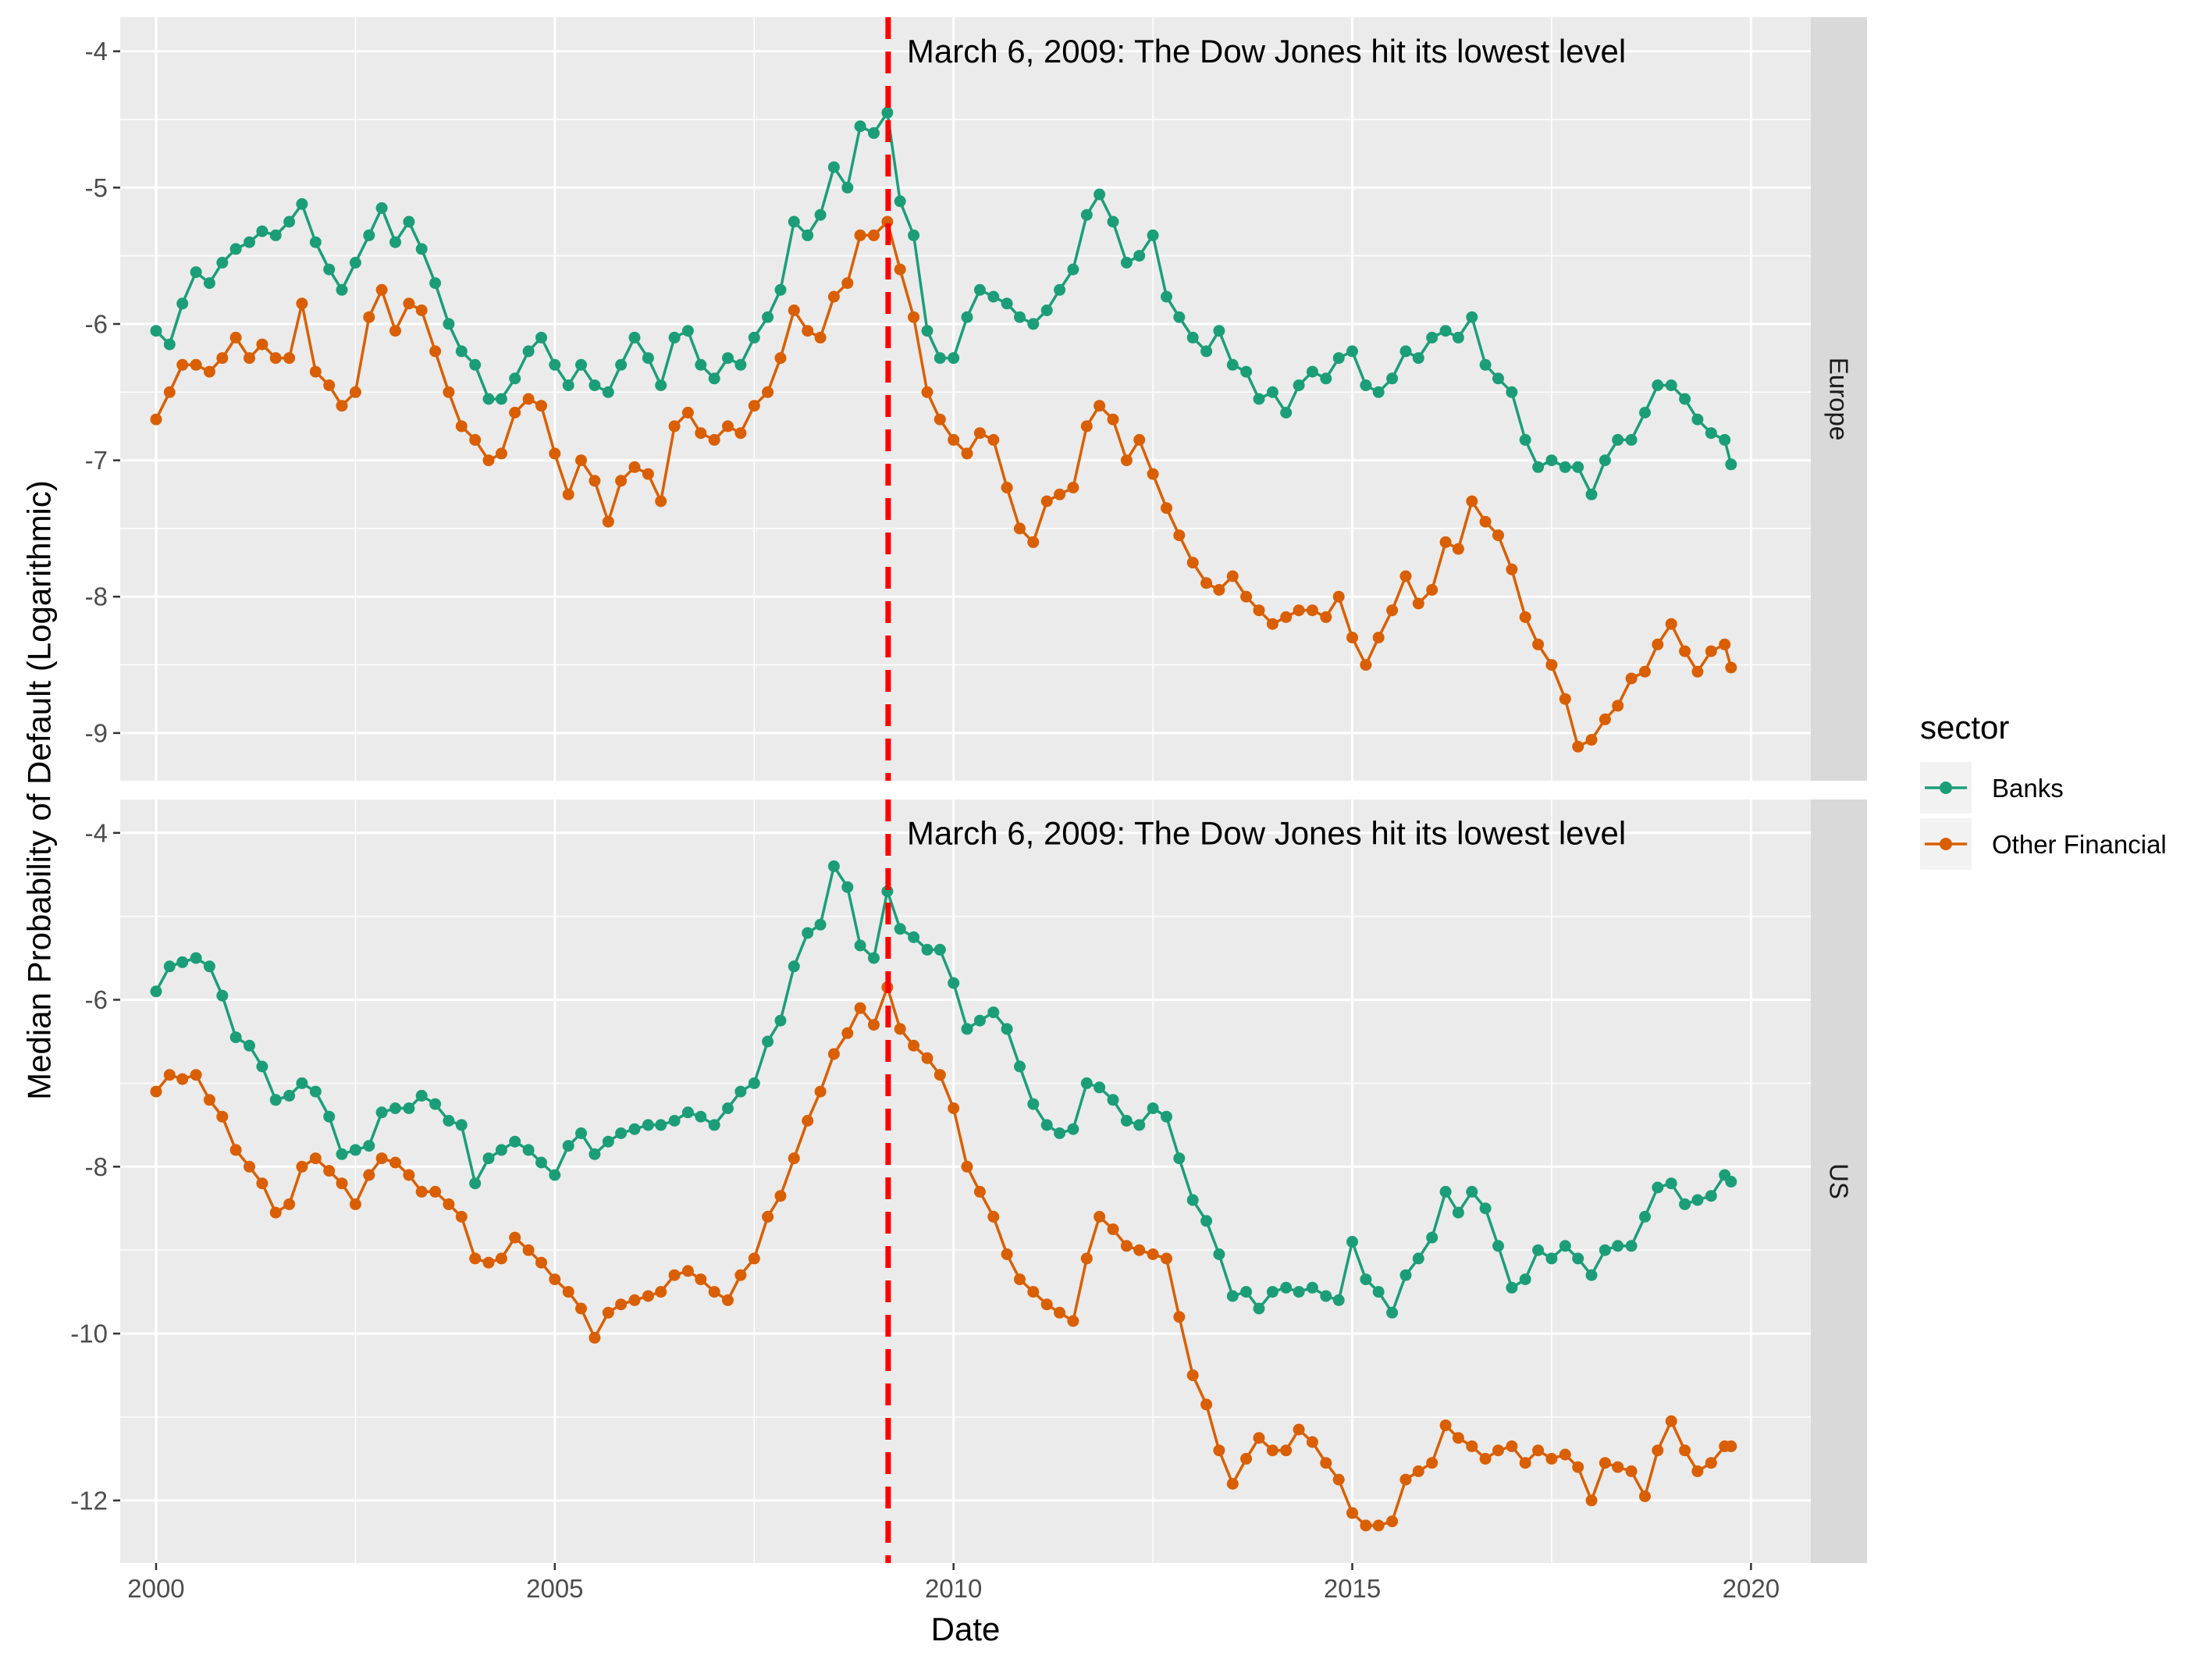 This screenshot has height=1663, width=2212. Describe the element at coordinates (97, 1000) in the screenshot. I see `y-tick-label-us: -6` at that location.